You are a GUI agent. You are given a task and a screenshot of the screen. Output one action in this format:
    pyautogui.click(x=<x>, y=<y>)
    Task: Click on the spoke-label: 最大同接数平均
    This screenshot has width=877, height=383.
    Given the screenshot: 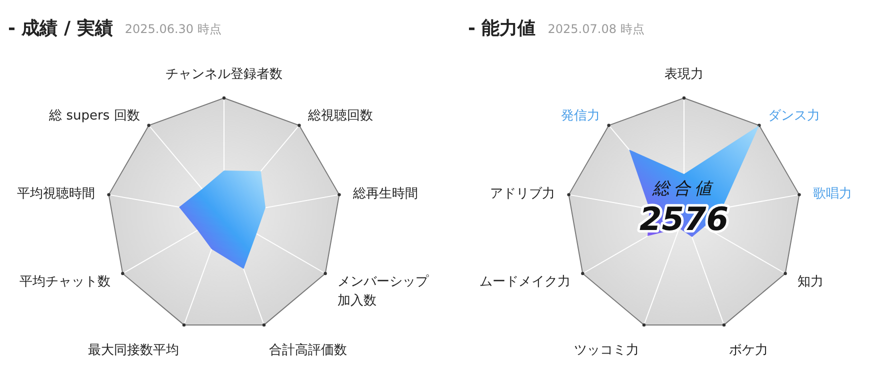 What is the action you would take?
    pyautogui.click(x=134, y=350)
    